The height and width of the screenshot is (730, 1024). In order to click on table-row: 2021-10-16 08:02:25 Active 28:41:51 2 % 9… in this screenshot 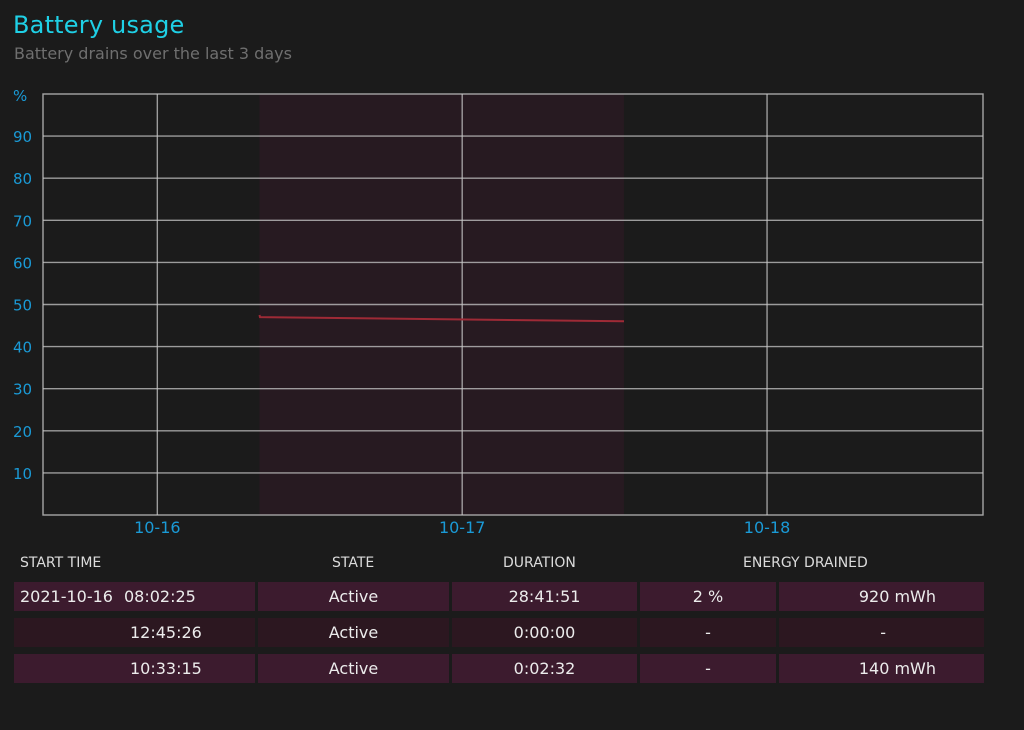, I will do `click(499, 596)`.